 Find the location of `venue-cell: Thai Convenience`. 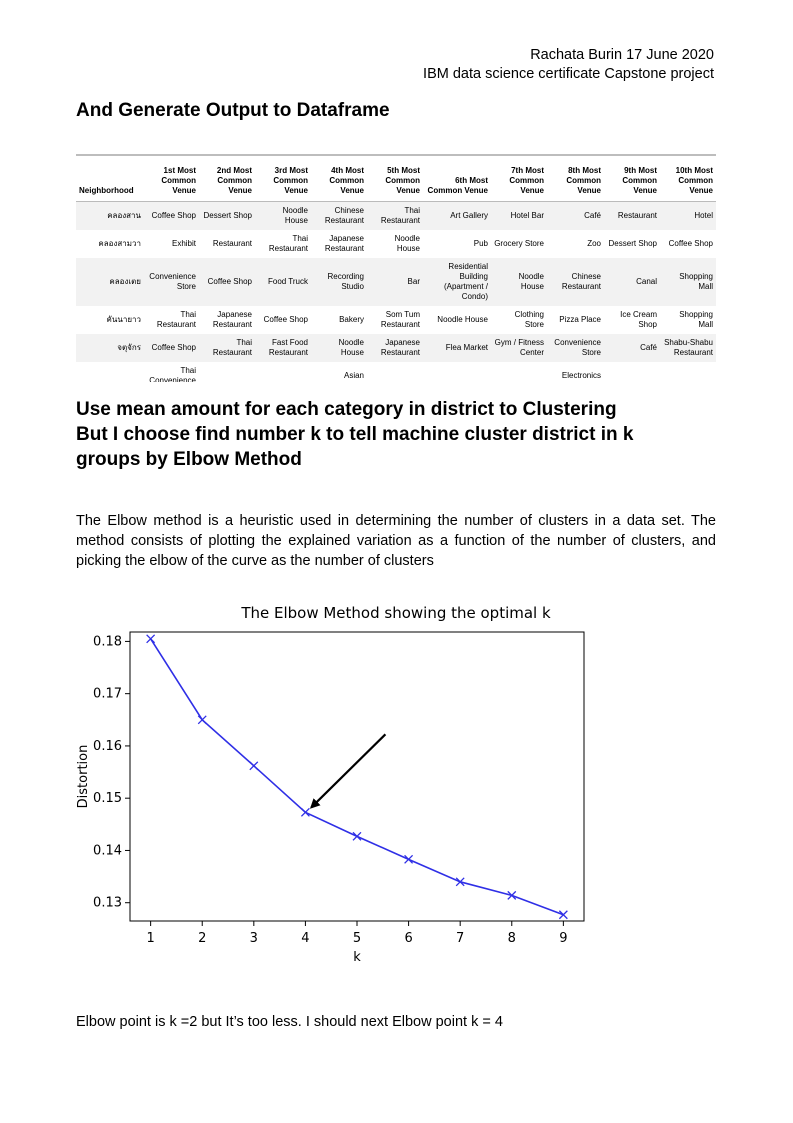

venue-cell: Thai Convenience is located at coordinates (172, 374).